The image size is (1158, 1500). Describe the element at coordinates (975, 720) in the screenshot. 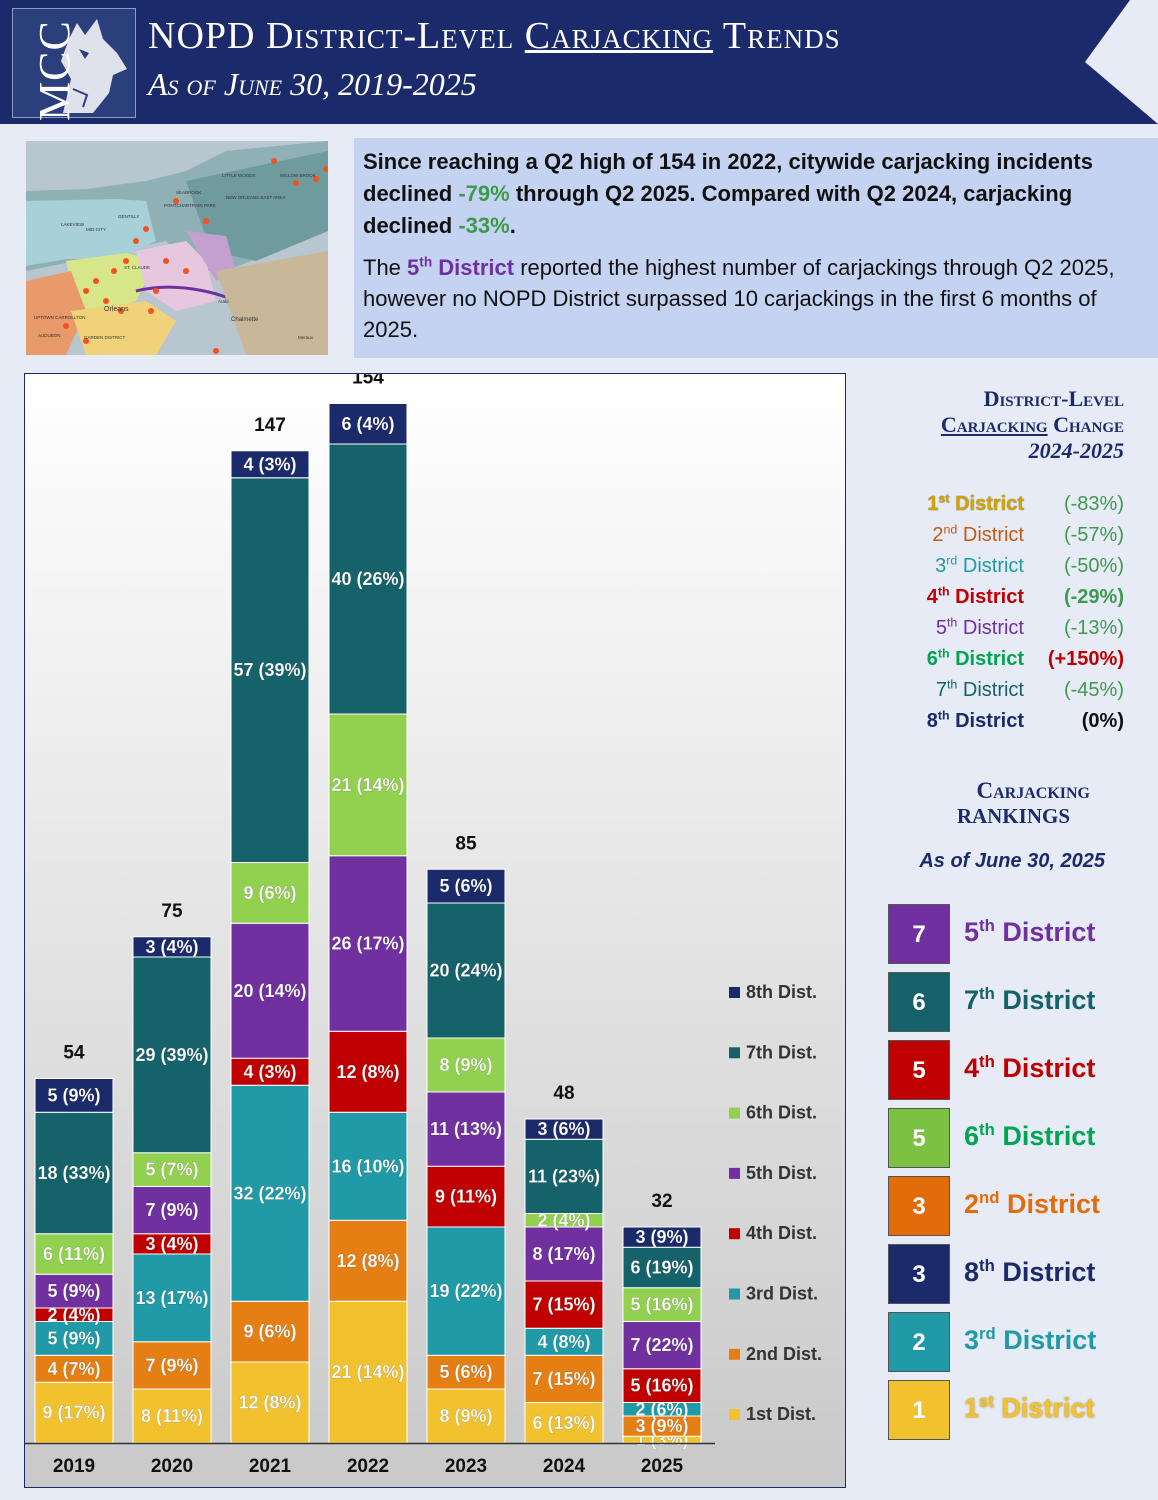

I see `change-district-name: 8th District` at that location.